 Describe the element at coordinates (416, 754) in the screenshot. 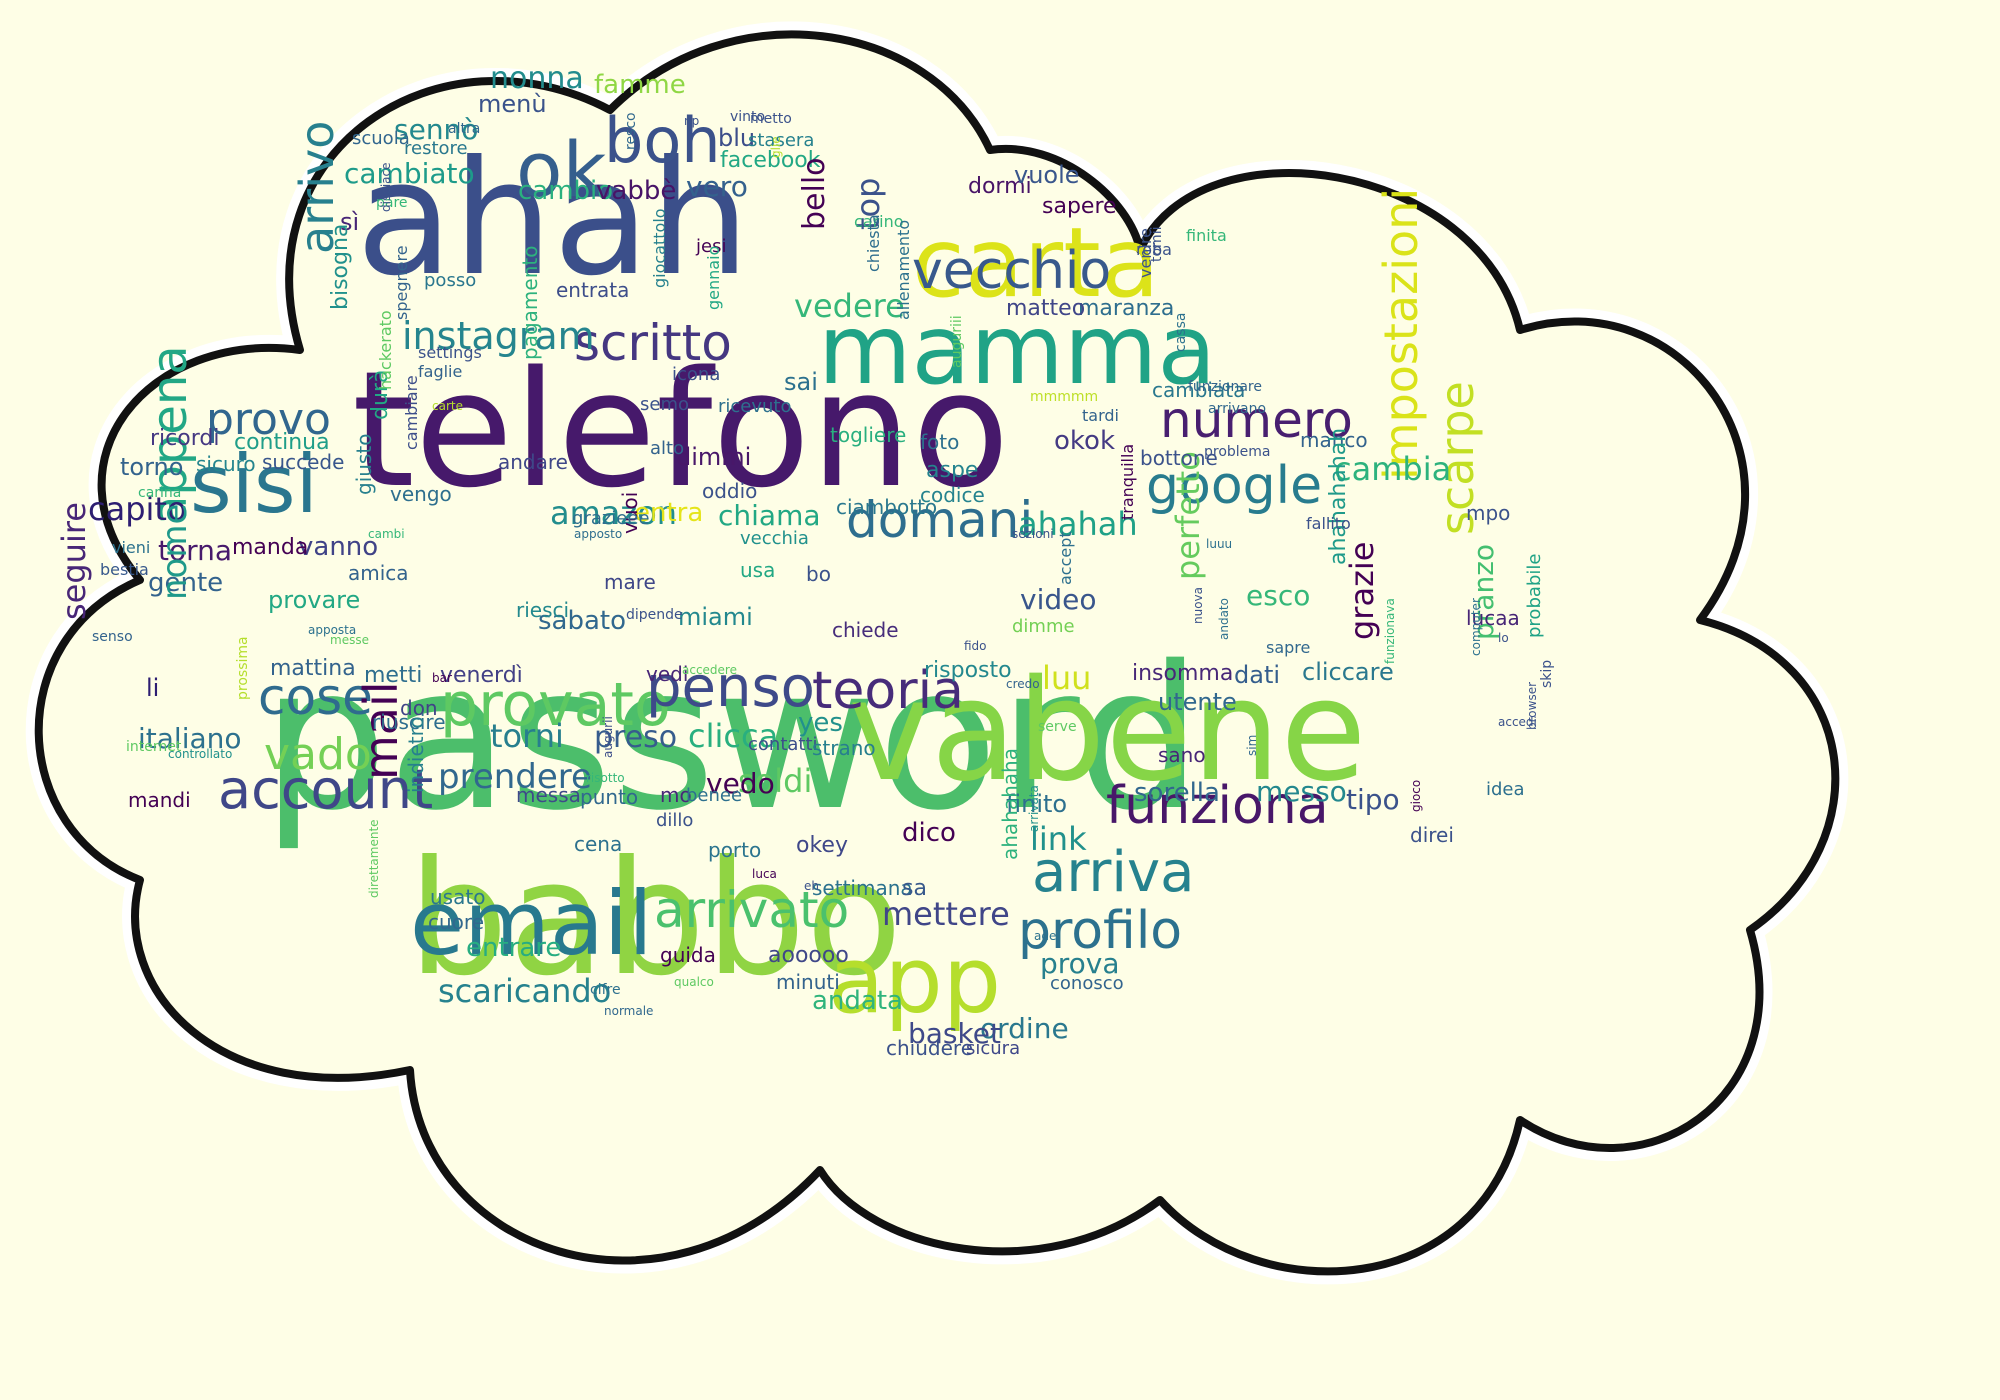

I see `cloud-word-indietro: indietro` at that location.